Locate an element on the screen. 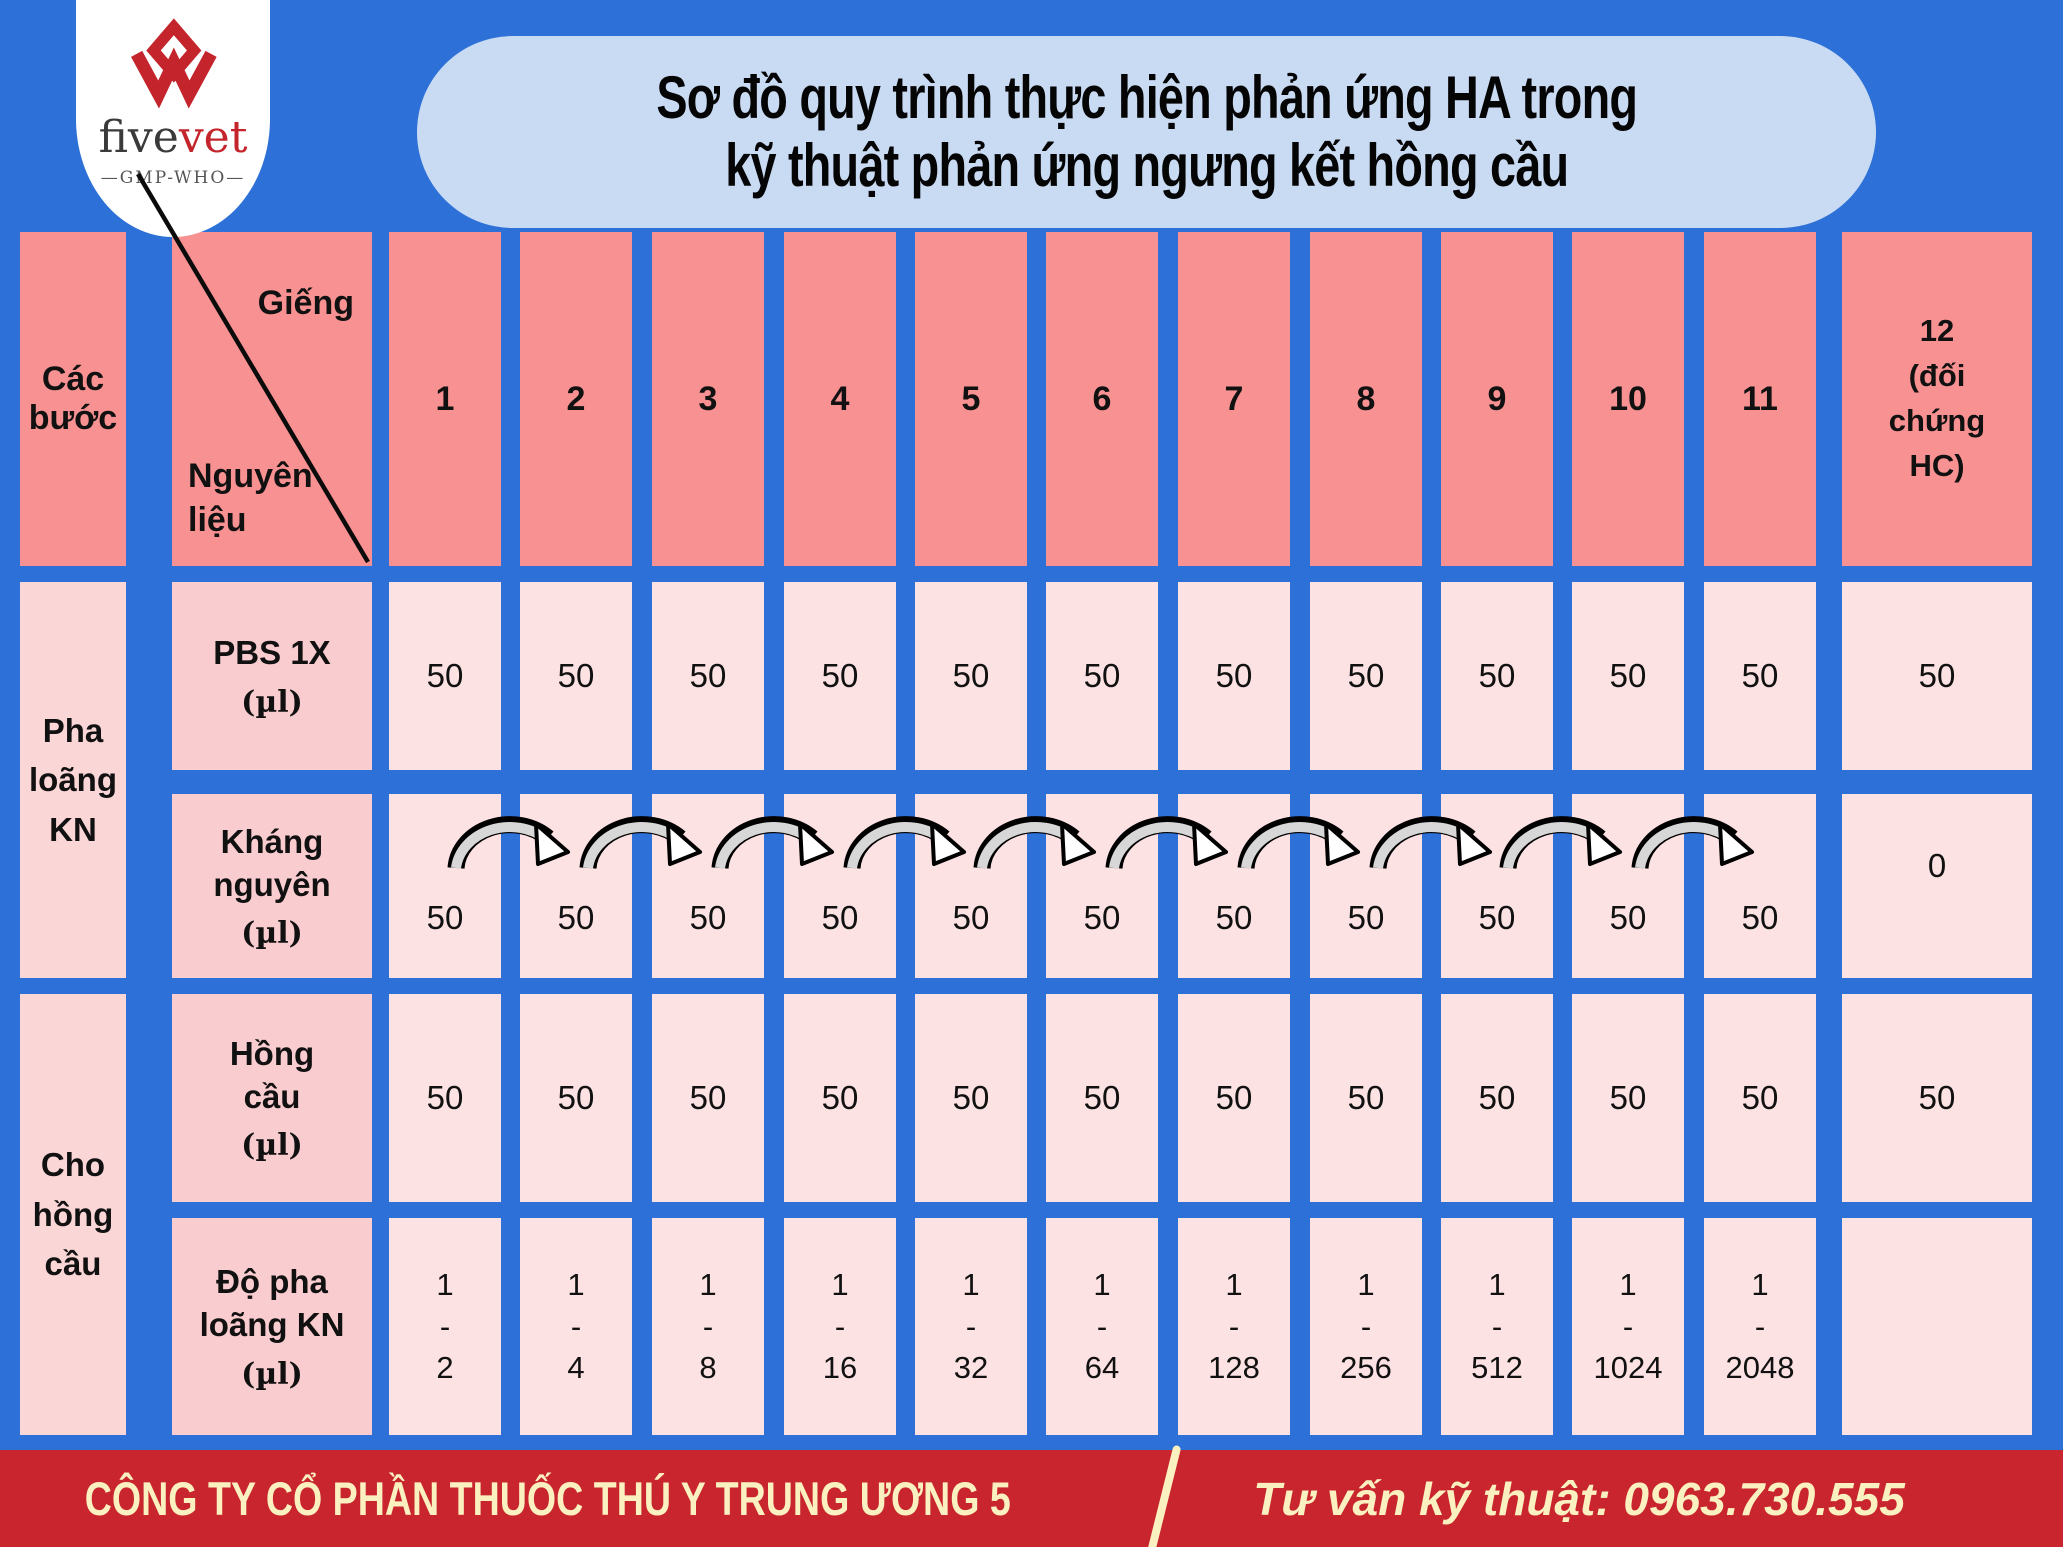 Image resolution: width=2063 pixels, height=1547 pixels. cell-r4-c4: 1 - 16 is located at coordinates (840, 1326).